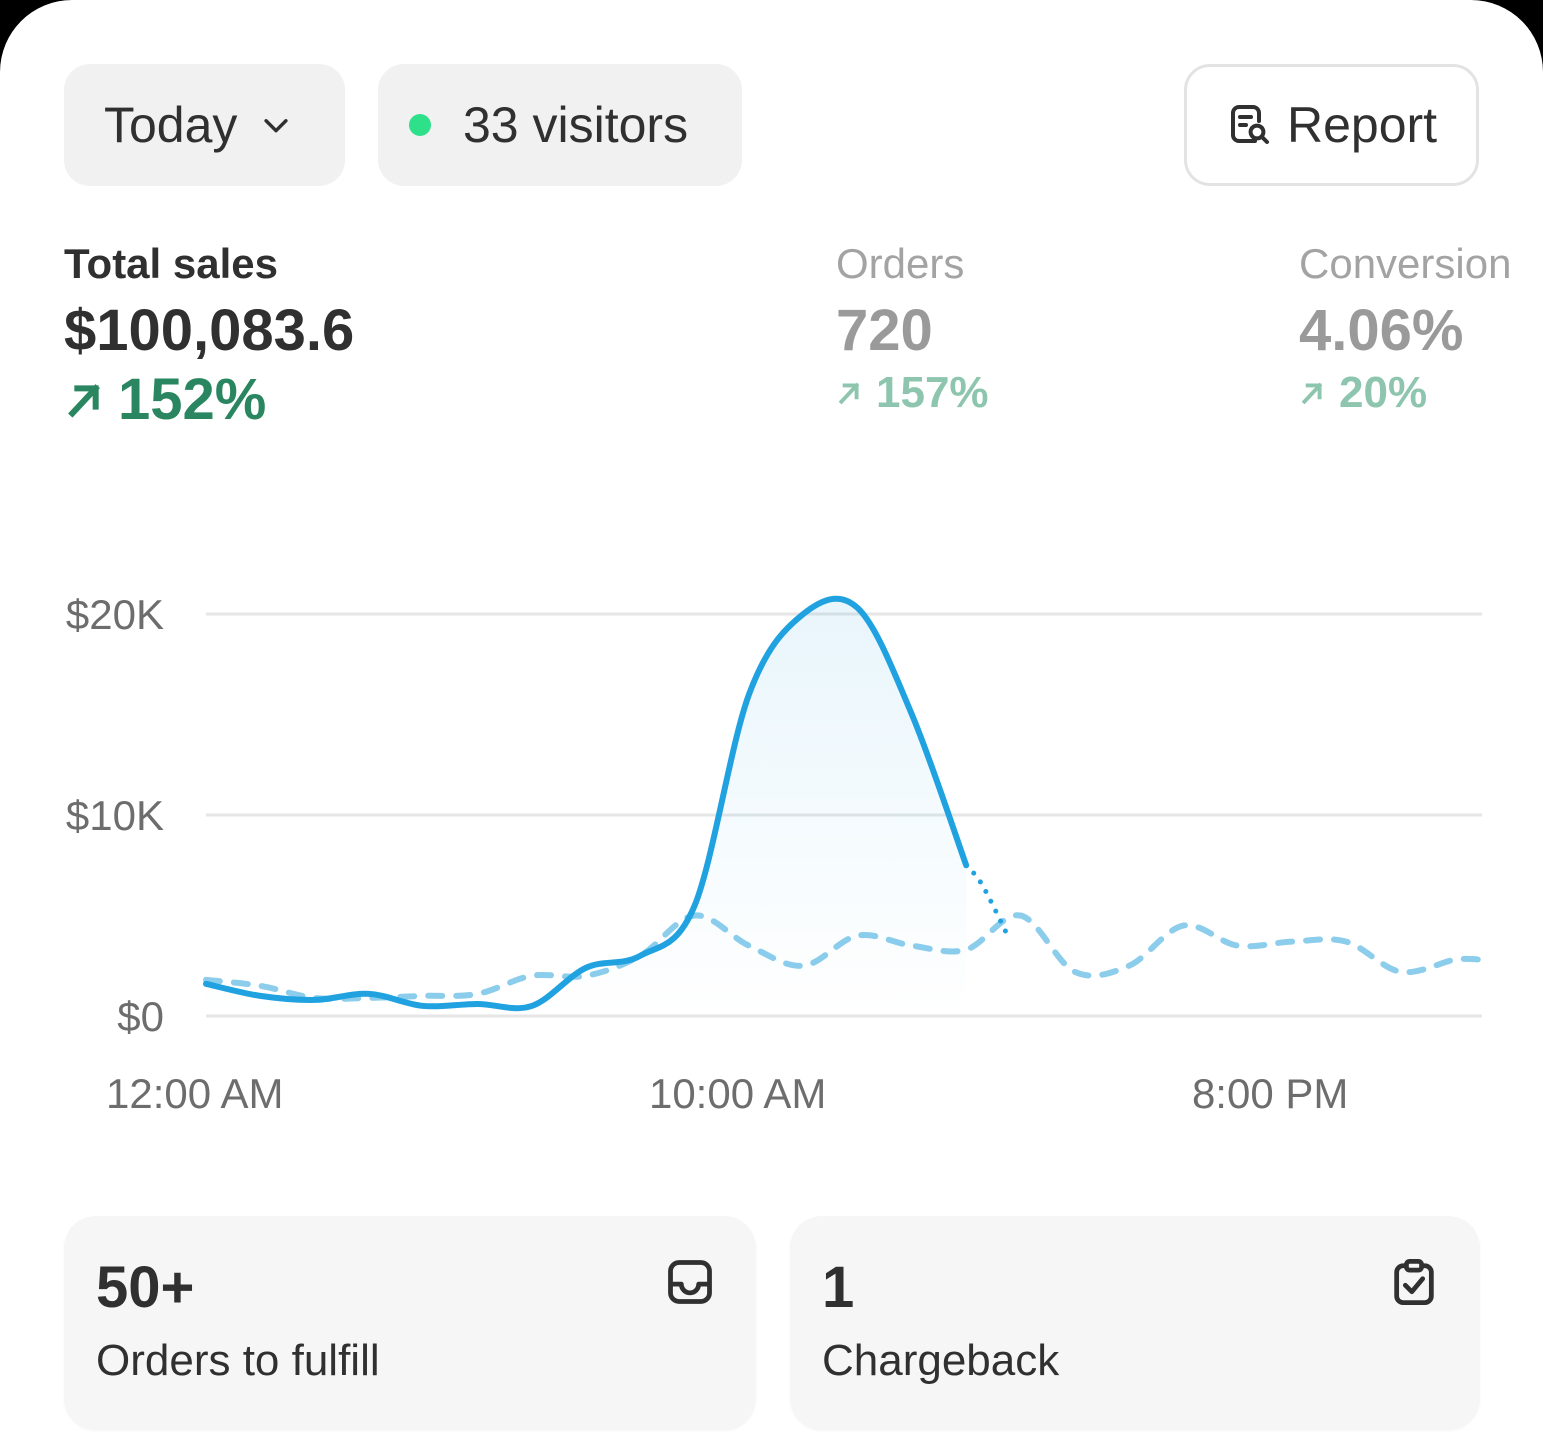 The height and width of the screenshot is (1440, 1543). What do you see at coordinates (1383, 392) in the screenshot?
I see `metric-delta-value: 20%` at bounding box center [1383, 392].